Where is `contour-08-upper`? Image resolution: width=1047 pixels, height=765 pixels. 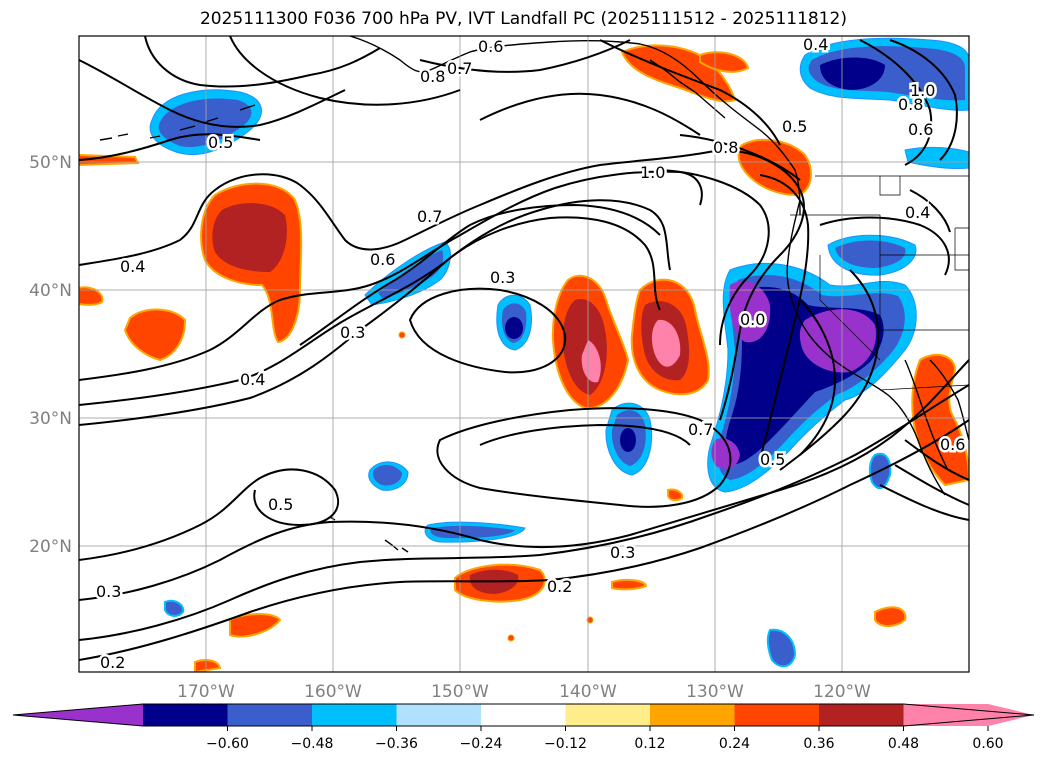
contour-08-upper is located at coordinates (740, 157).